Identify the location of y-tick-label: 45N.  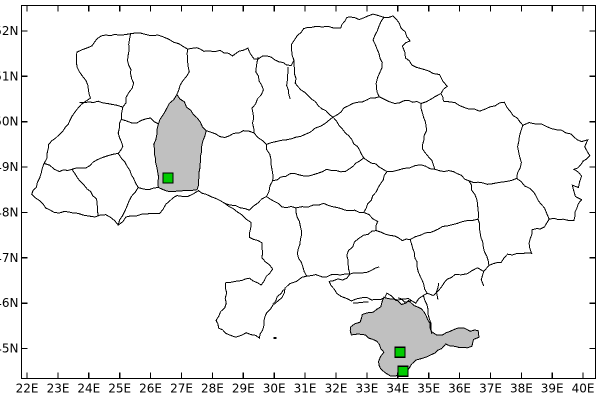
(9, 349).